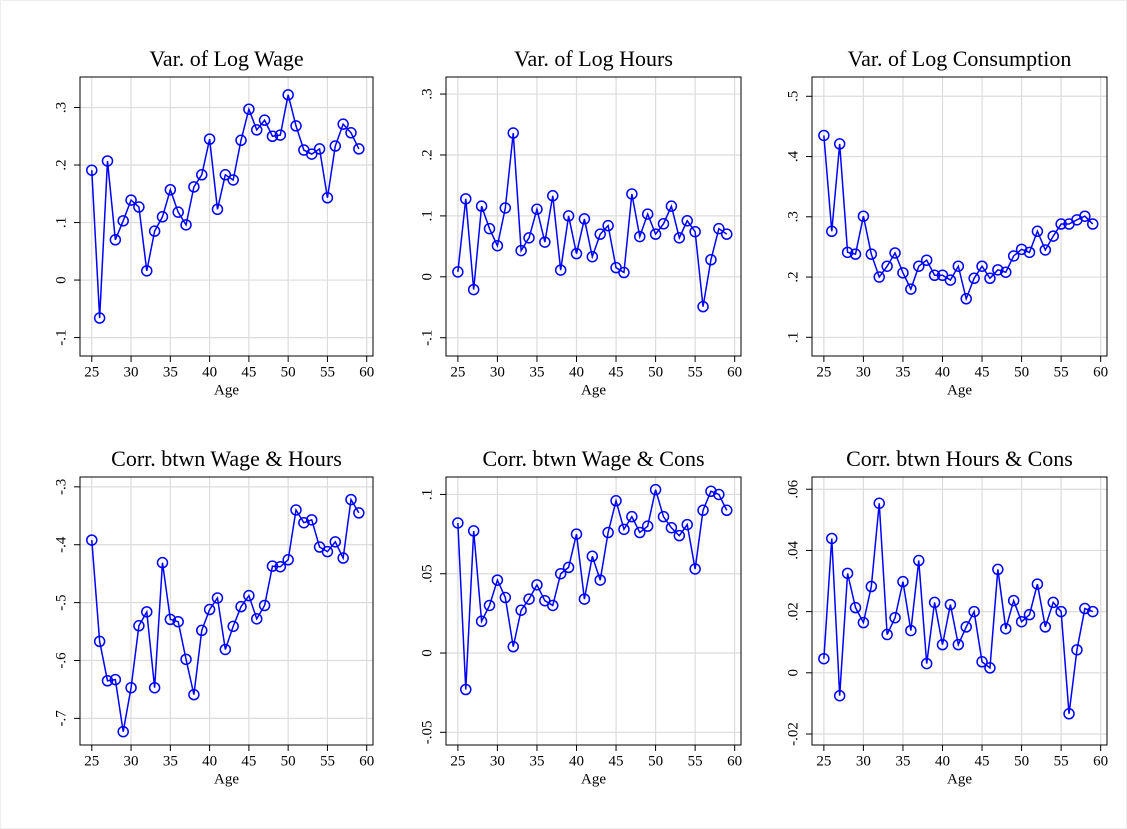 The image size is (1127, 829). Describe the element at coordinates (366, 372) in the screenshot. I see `x-tick-label: 60` at that location.